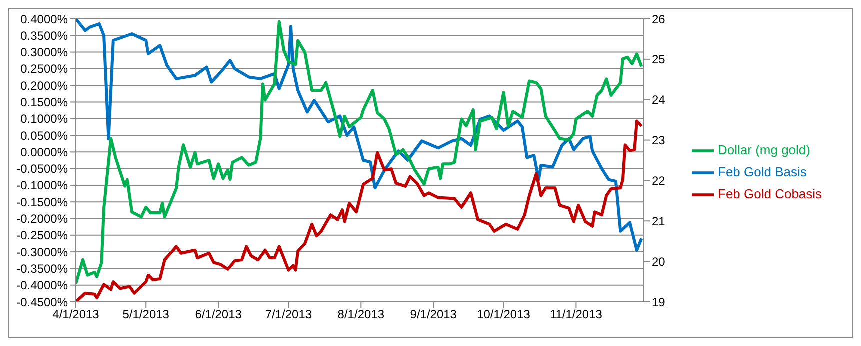  Describe the element at coordinates (770, 194) in the screenshot. I see `legend-label: Feb Gold Cobasis` at that location.